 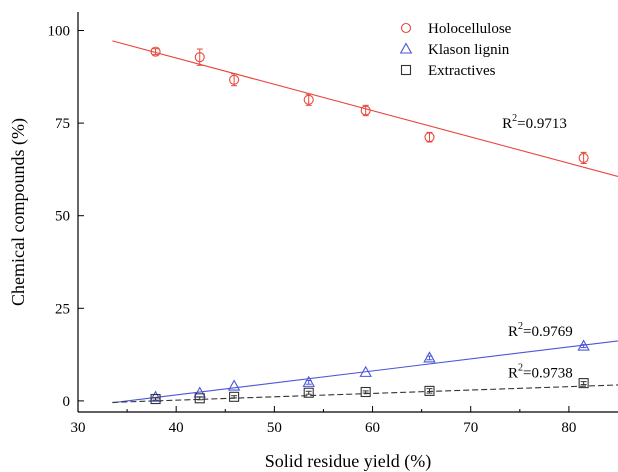 I want to click on y-tick-label: 0, so click(x=67, y=402).